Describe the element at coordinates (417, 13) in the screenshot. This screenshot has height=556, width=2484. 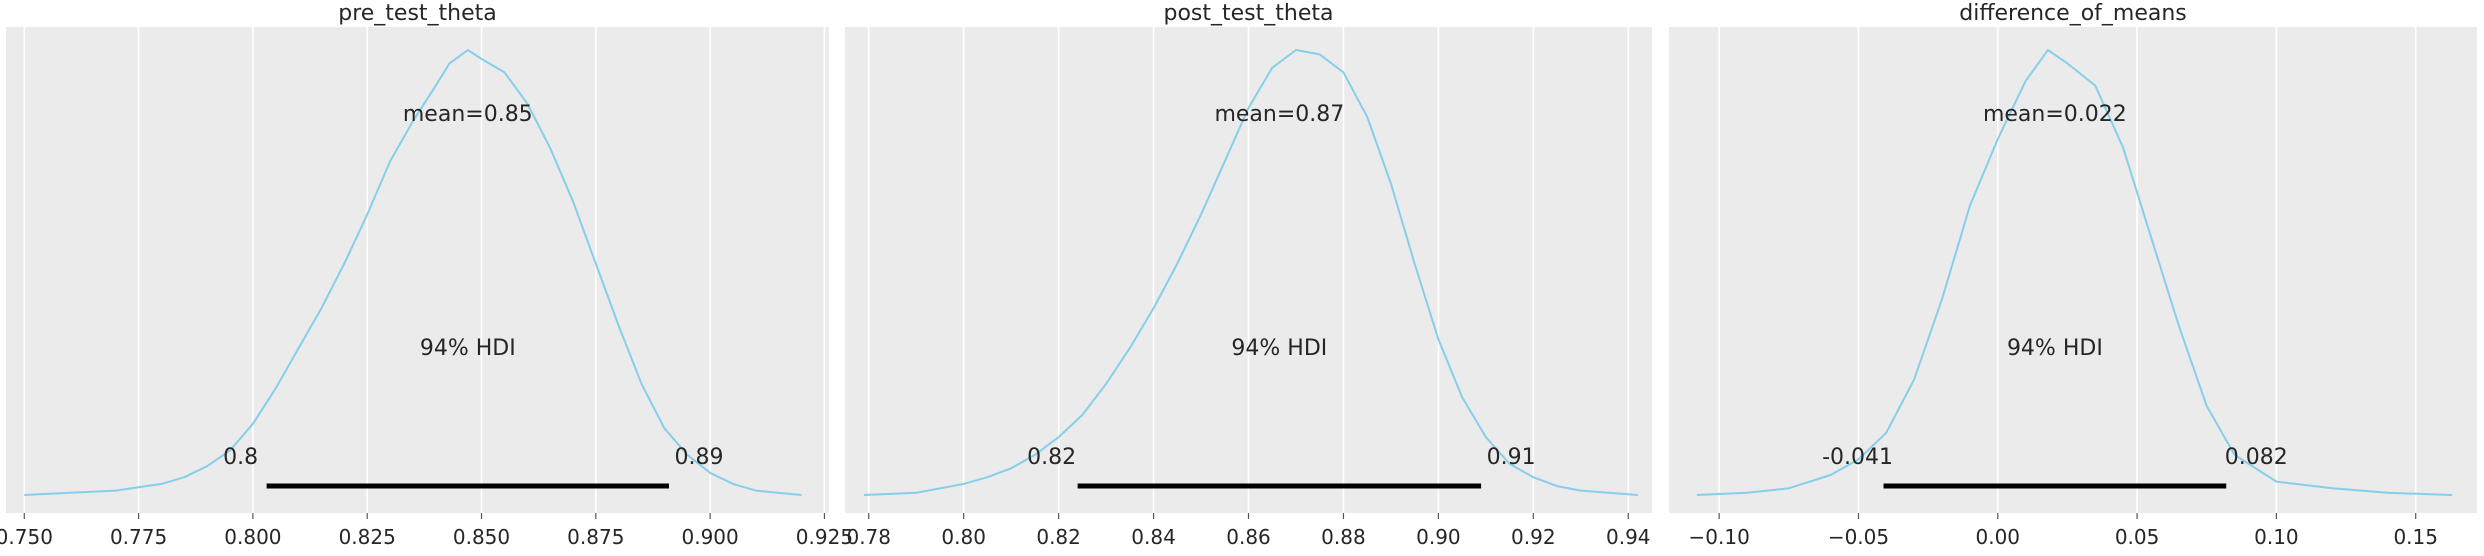
I see `panel-title: pre_test_theta` at that location.